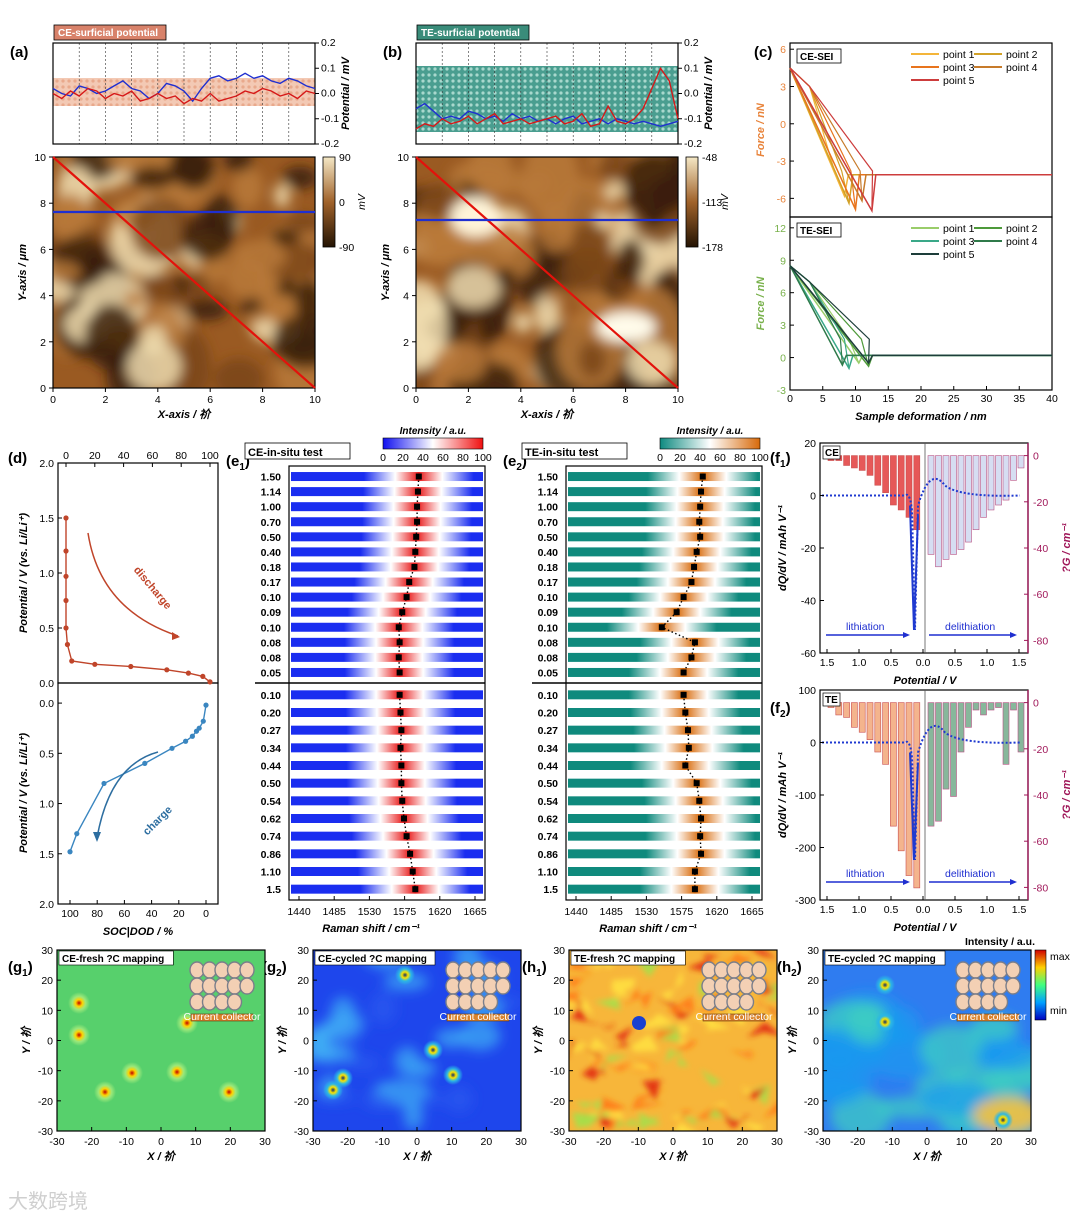 The image size is (1080, 1219). I want to click on y-axis-label: Y / 祄, so click(282, 1039).